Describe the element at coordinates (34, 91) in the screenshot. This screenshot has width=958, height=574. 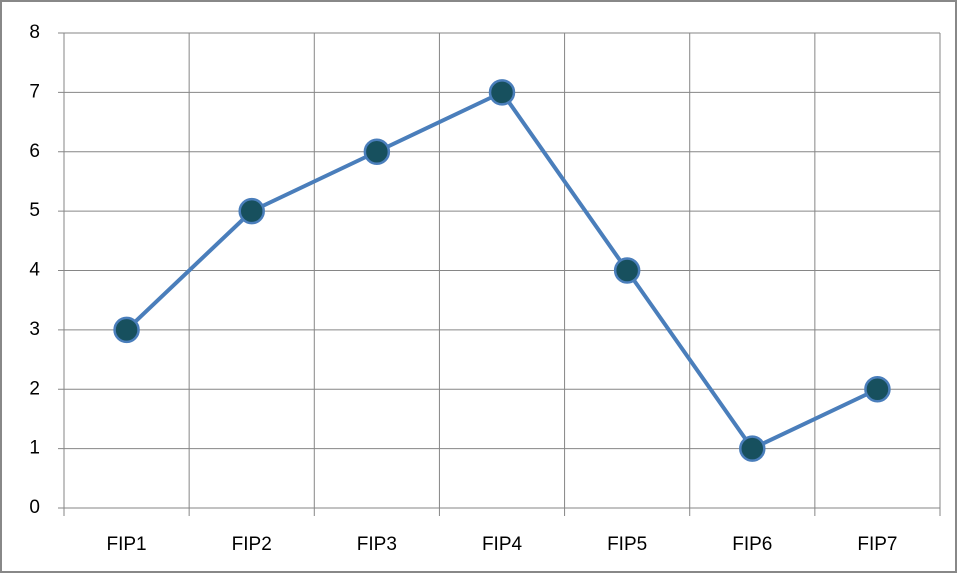
I see `y-tick-label: 7` at that location.